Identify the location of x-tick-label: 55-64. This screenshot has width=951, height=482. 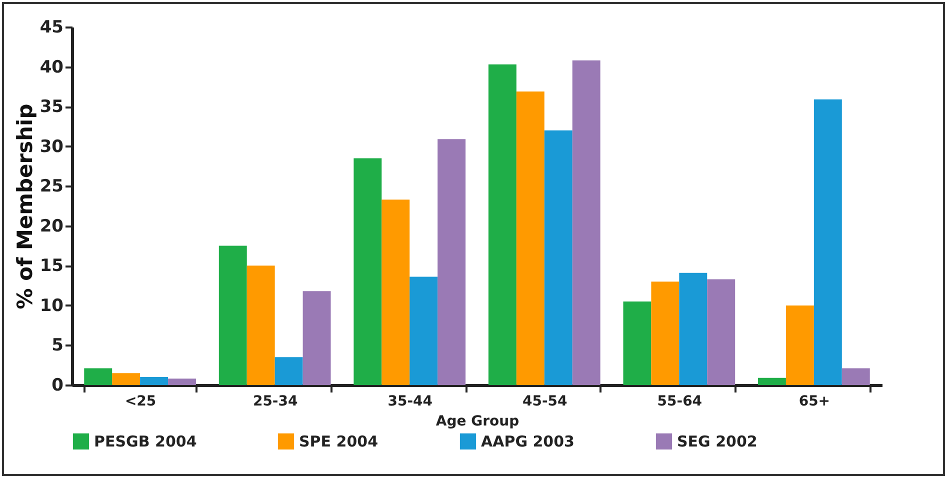
(679, 402).